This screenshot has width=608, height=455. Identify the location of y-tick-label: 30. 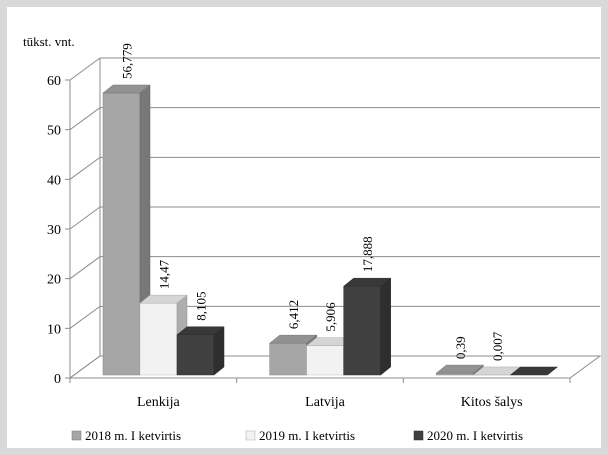
(54, 230).